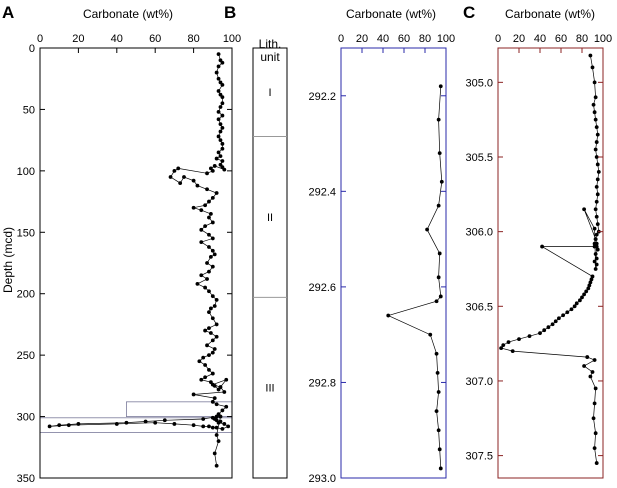 The image size is (617, 488). Describe the element at coordinates (603, 39) in the screenshot. I see `panel-c-x-tick-label: 100` at that location.